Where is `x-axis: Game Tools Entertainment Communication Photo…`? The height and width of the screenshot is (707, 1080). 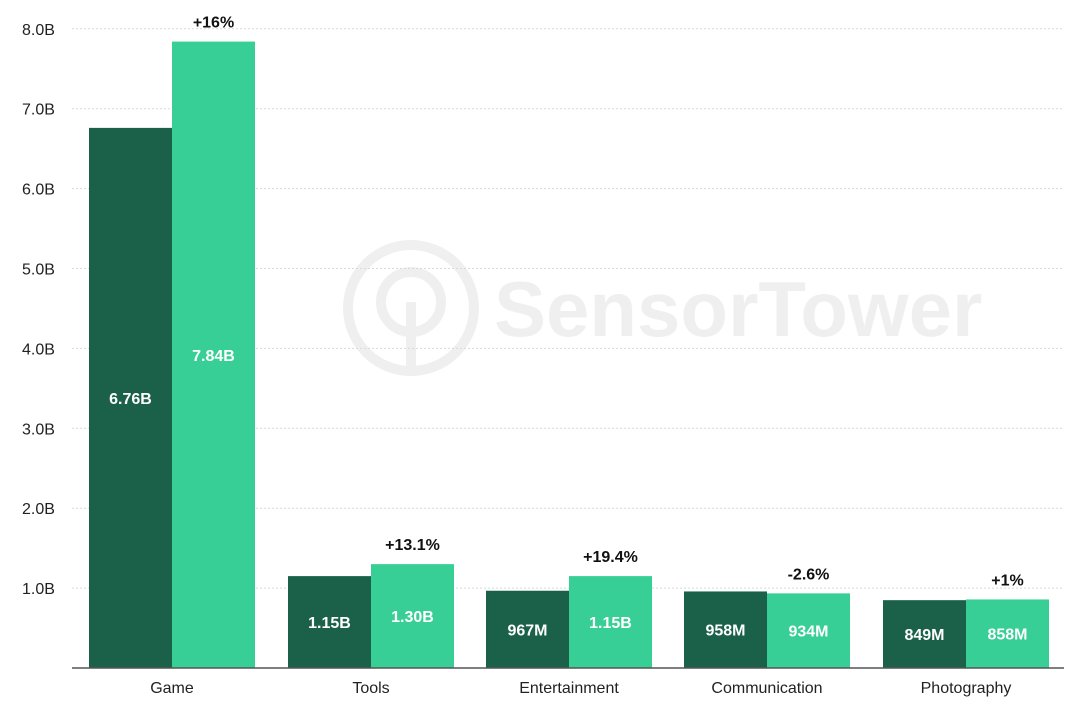
x-axis: Game Tools Entertainment Communication Photo… is located at coordinates (568, 682).